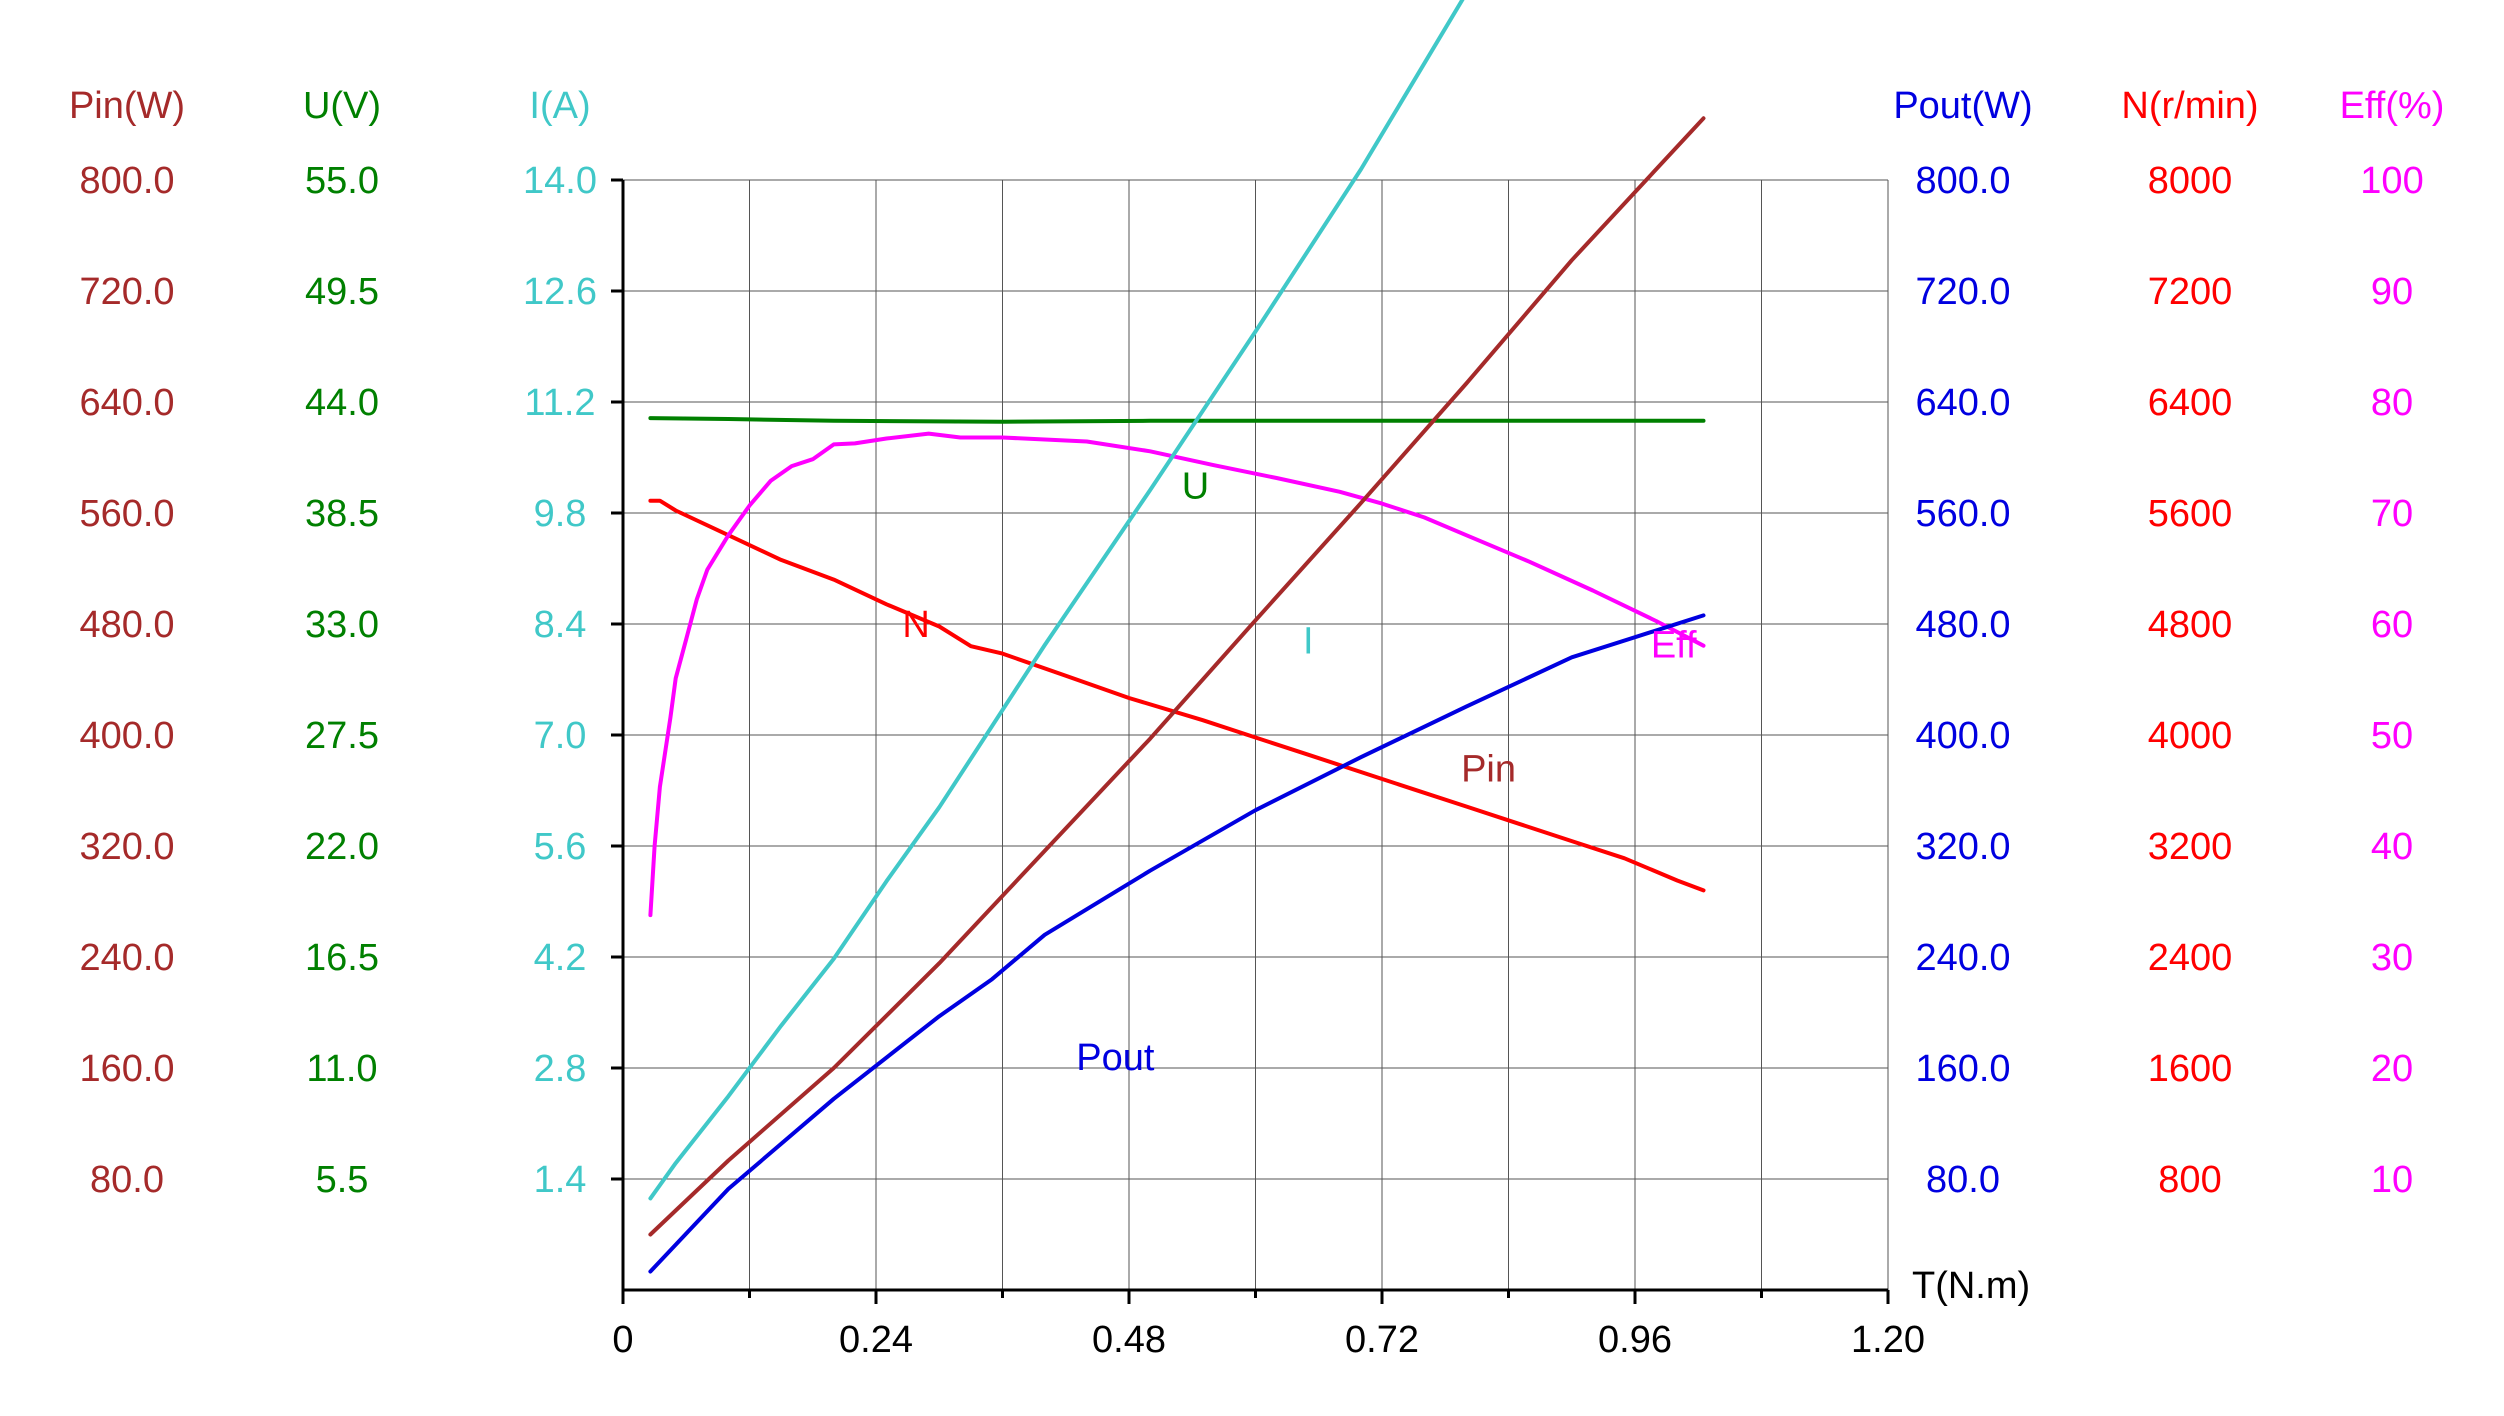 The height and width of the screenshot is (1416, 2504). Describe the element at coordinates (342, 847) in the screenshot. I see `y-tick-label-u: 22.0` at that location.